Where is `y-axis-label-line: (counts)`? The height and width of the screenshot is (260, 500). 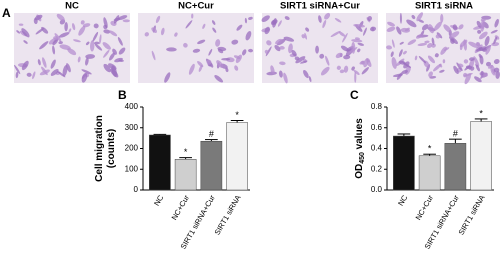
y-axis-label-line: (counts) is located at coordinates (111, 148).